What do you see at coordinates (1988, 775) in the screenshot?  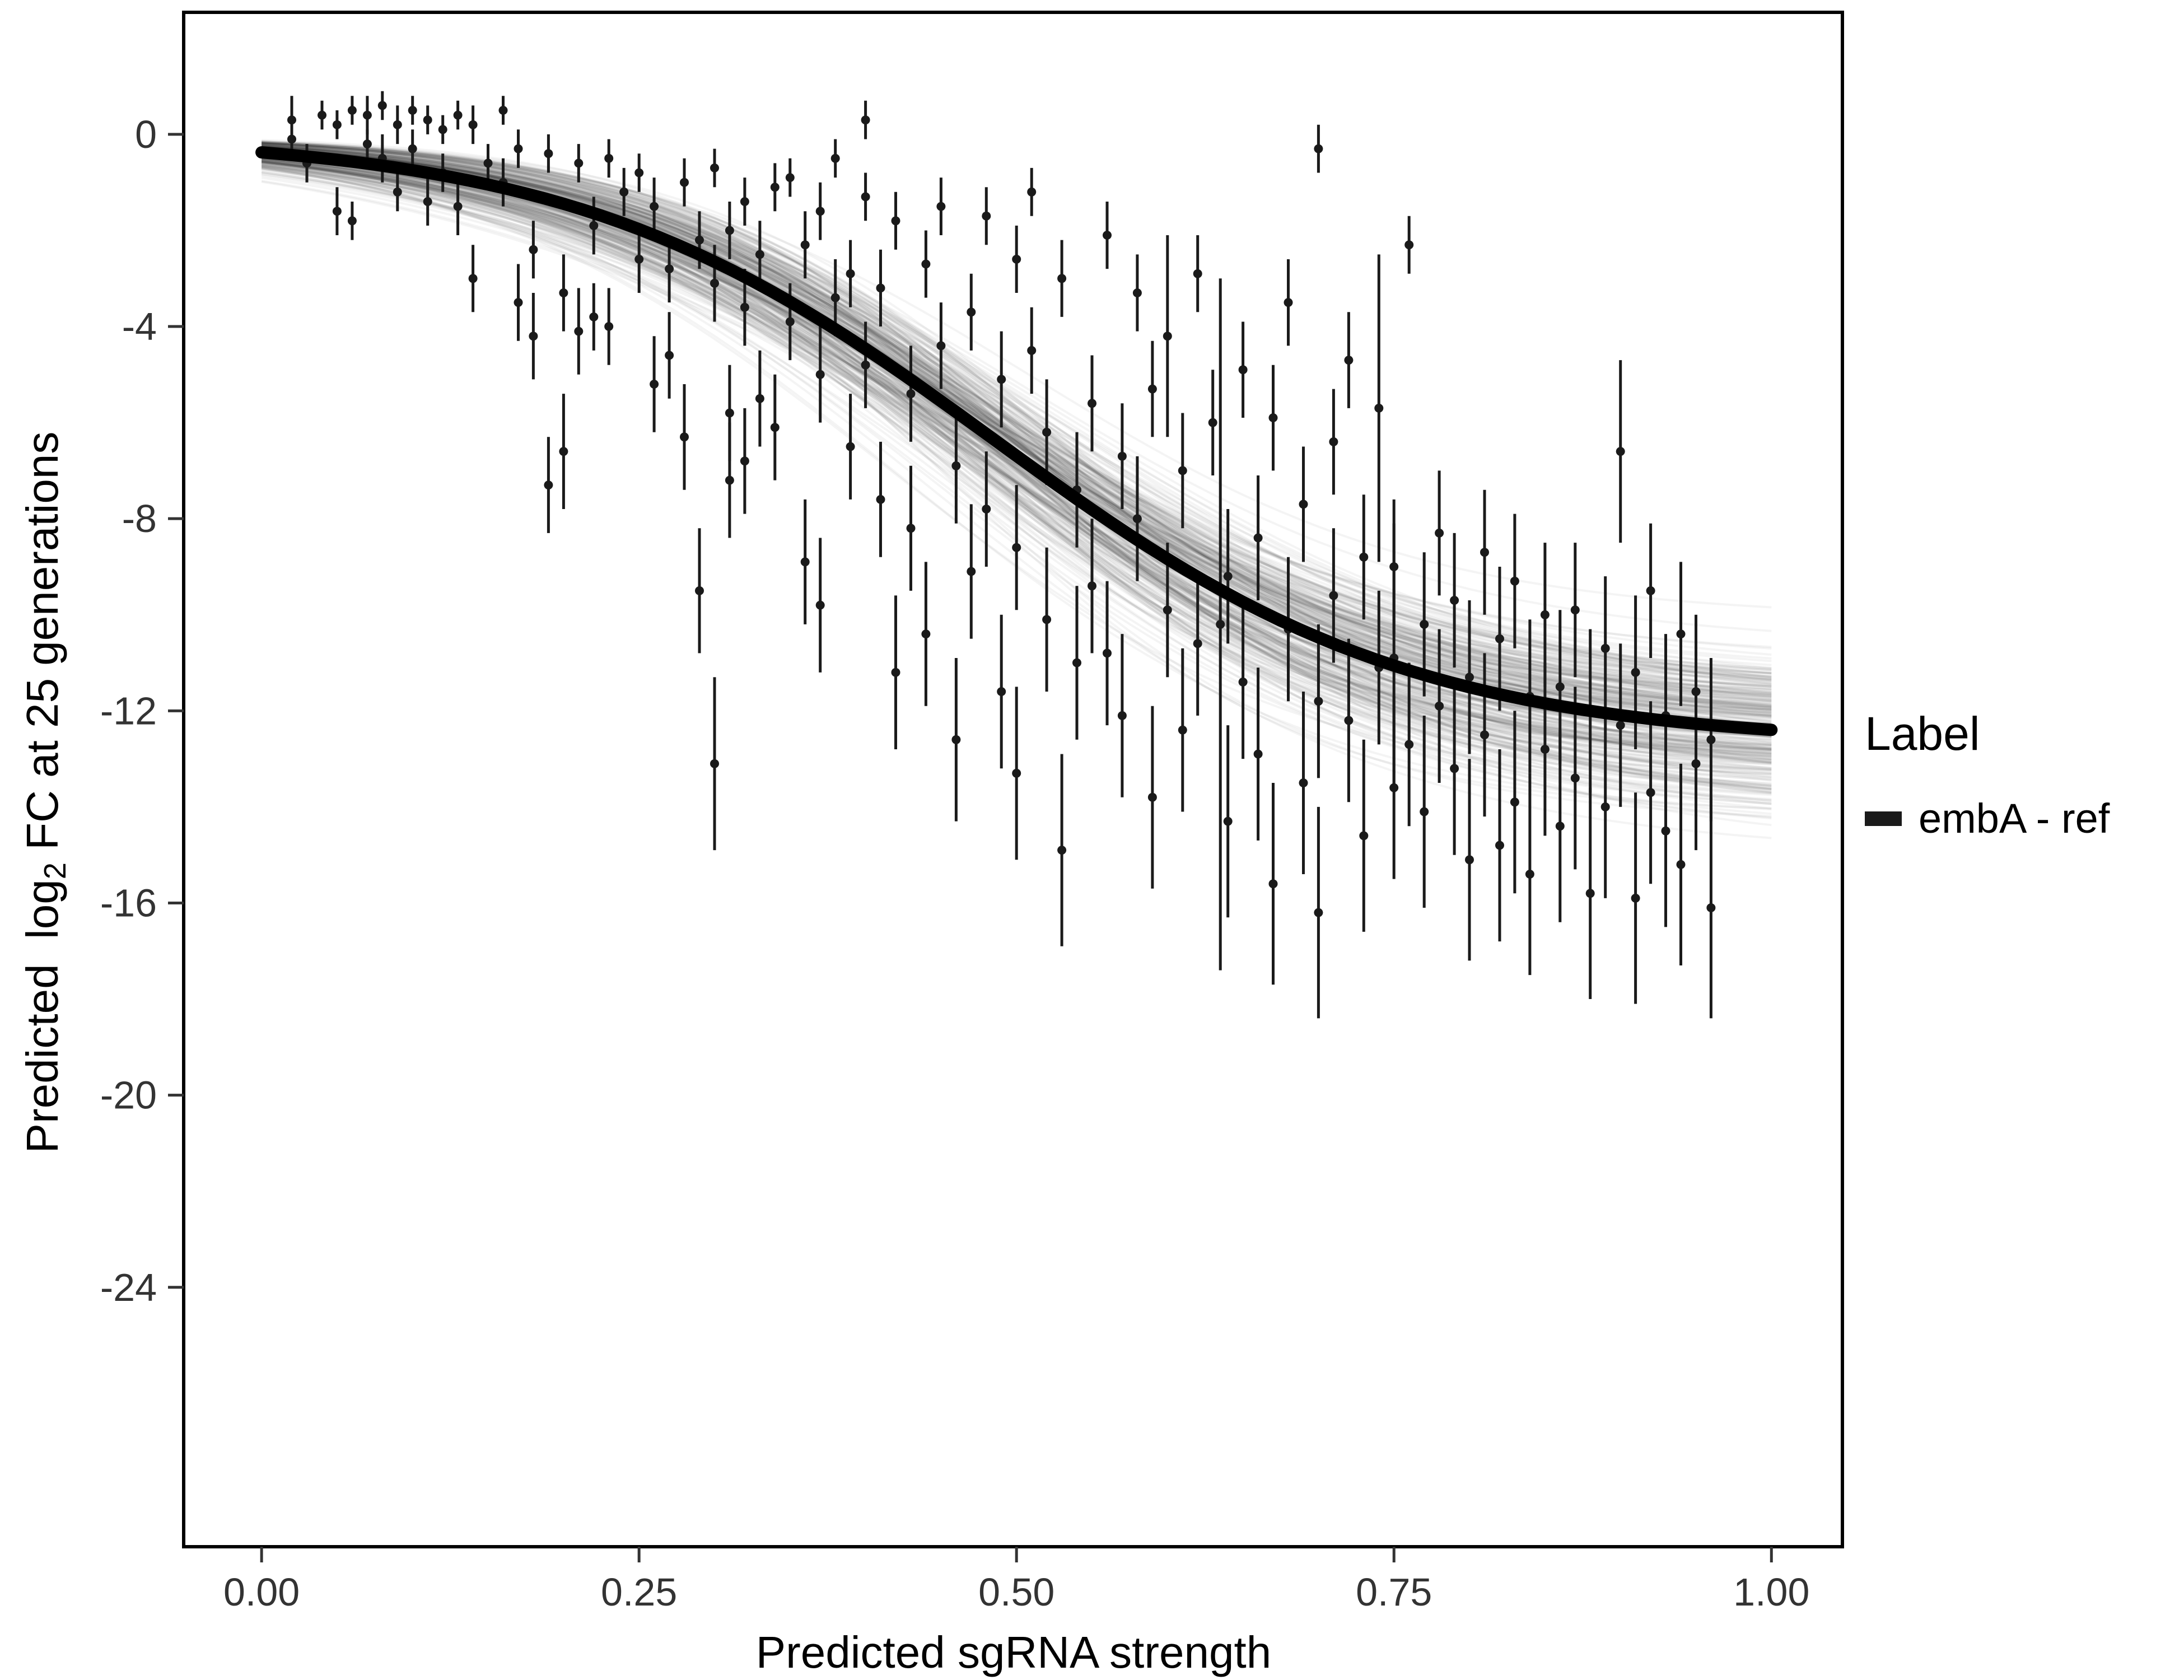 I see `legend: Label embA - ref` at bounding box center [1988, 775].